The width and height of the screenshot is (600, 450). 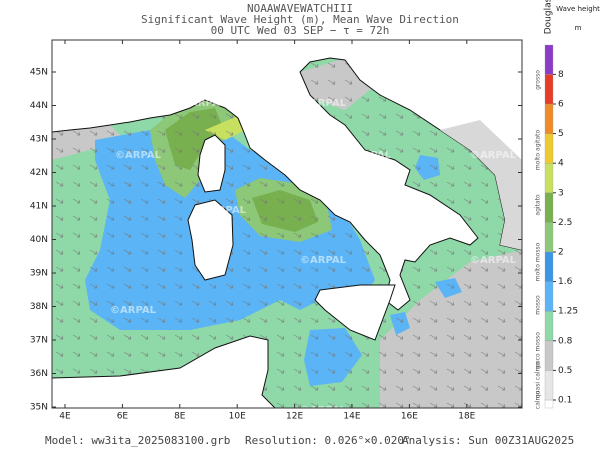 What do you see at coordinates (39, 173) in the screenshot?
I see `lat-tick-label: 42N` at bounding box center [39, 173].